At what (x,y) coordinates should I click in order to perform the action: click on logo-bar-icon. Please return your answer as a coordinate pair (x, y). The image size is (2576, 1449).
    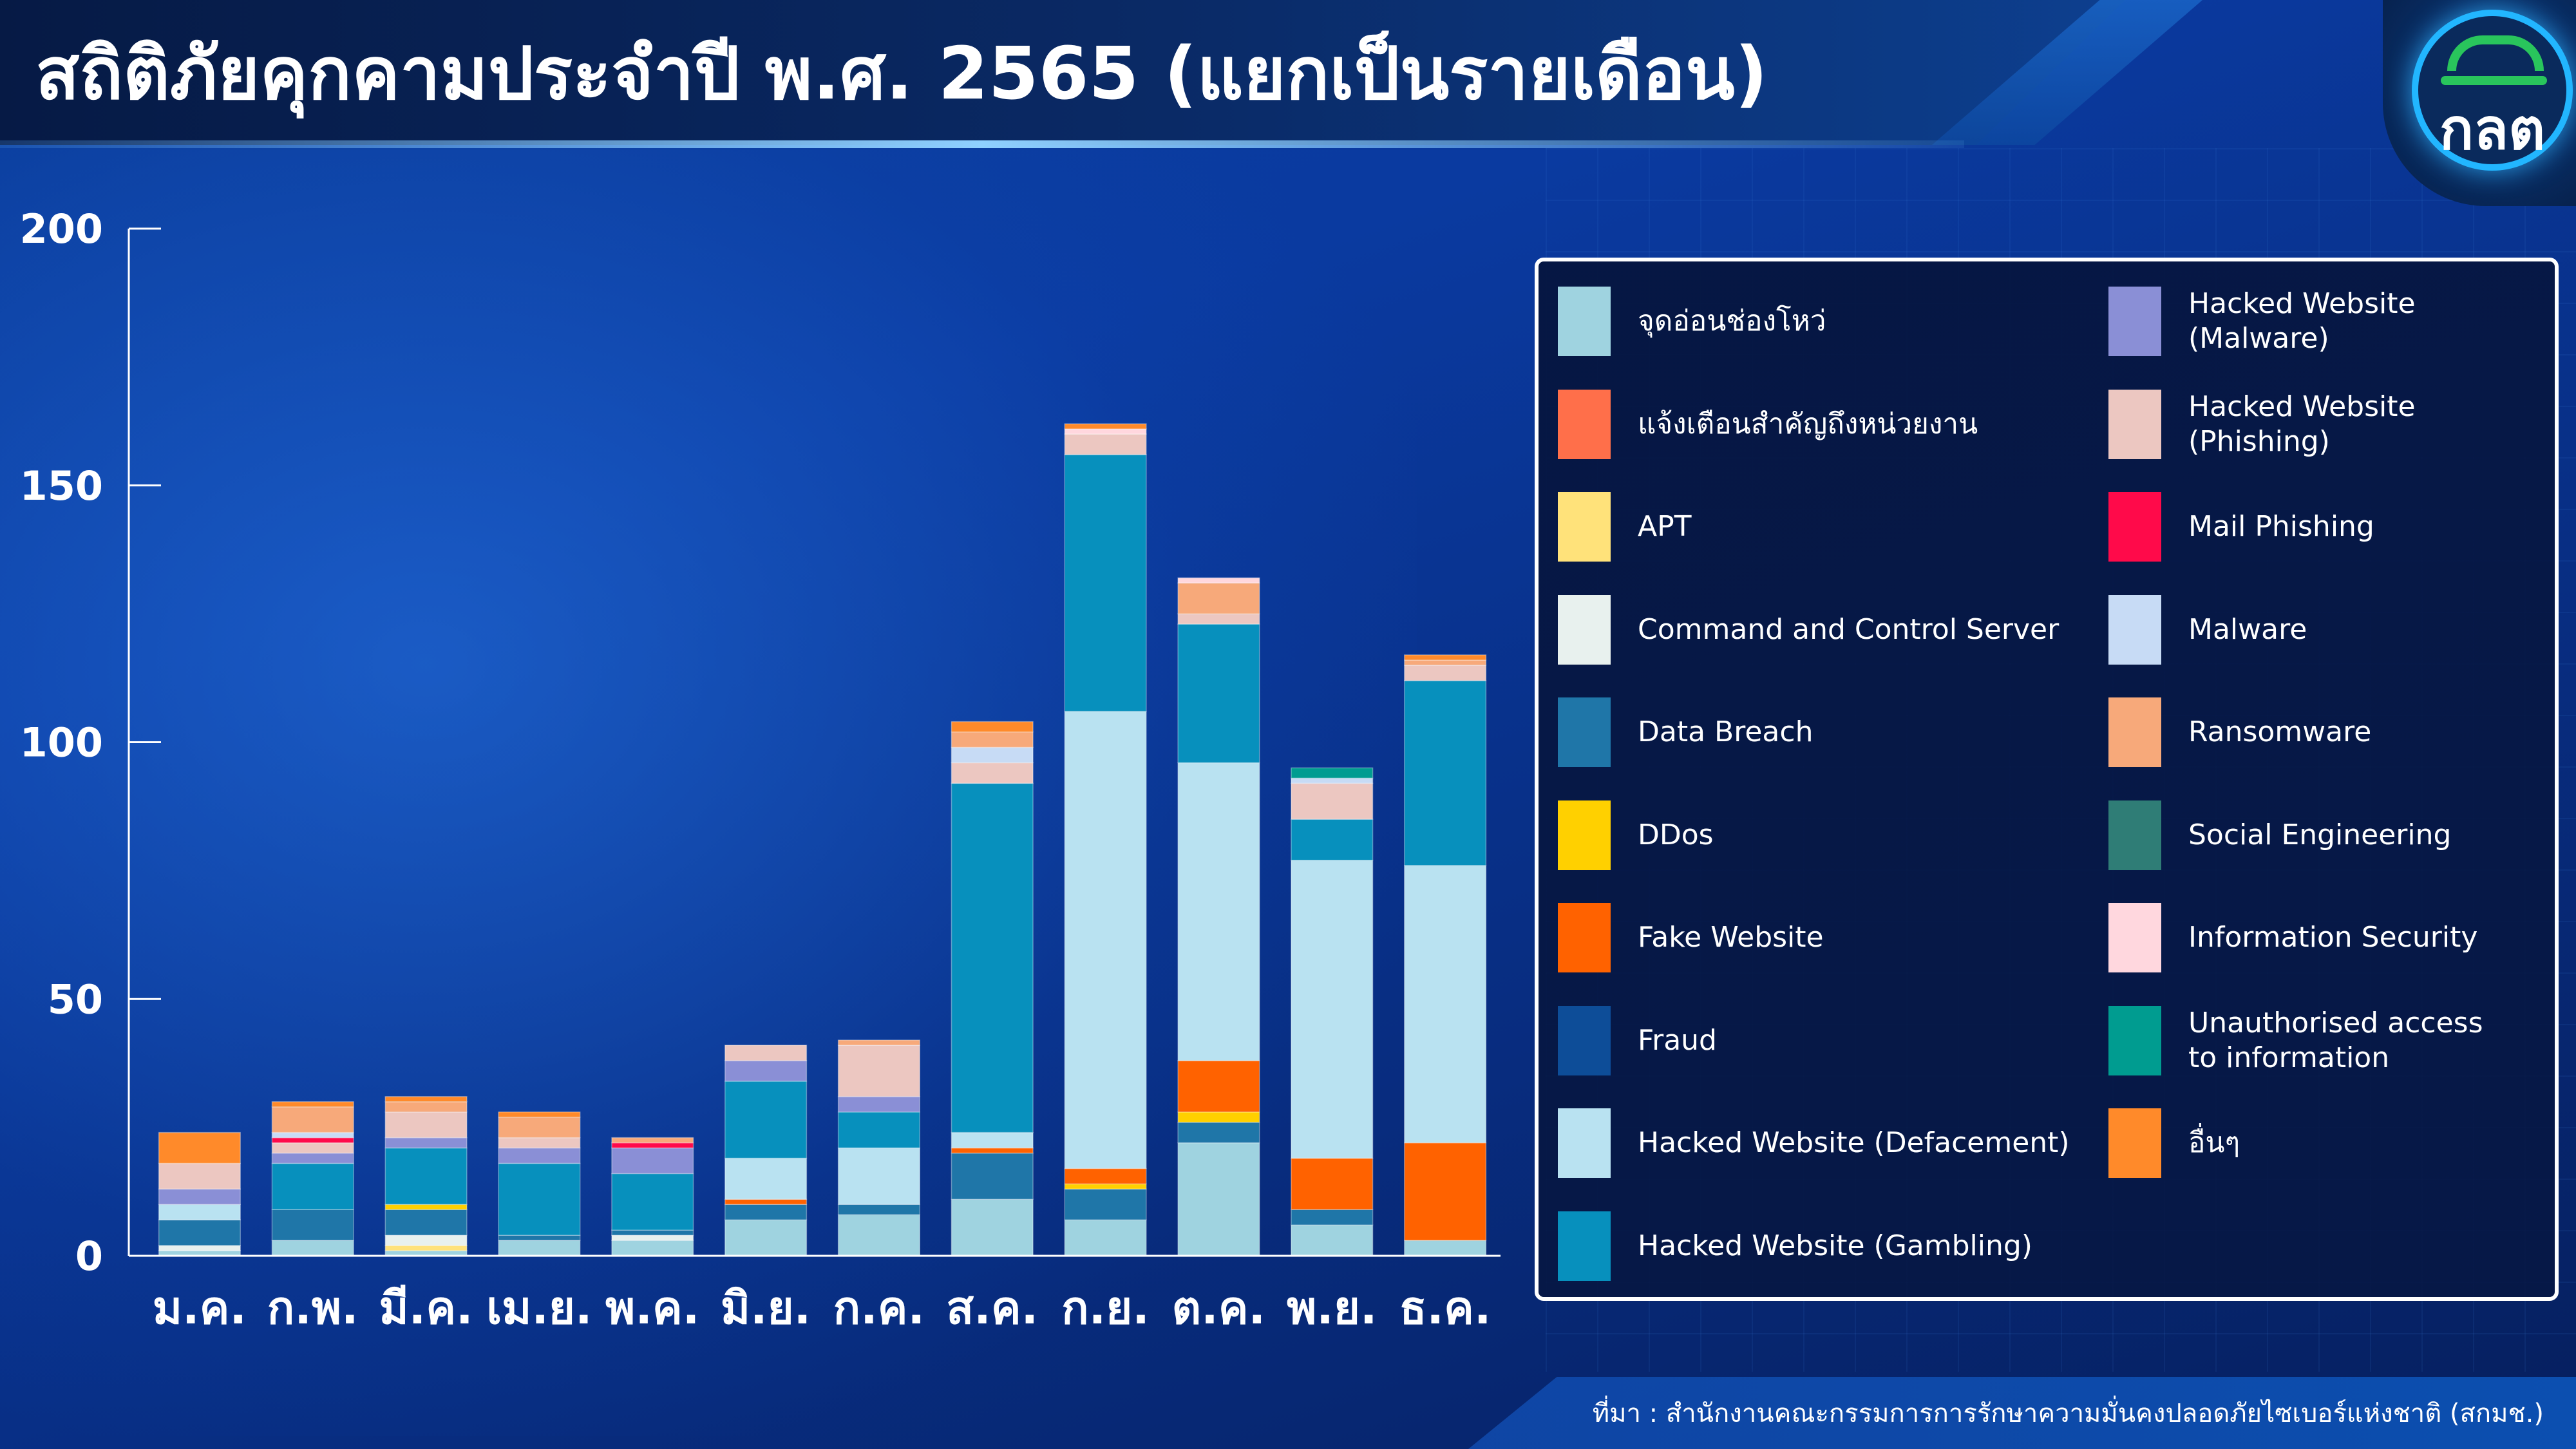
    Looking at the image, I should click on (2494, 80).